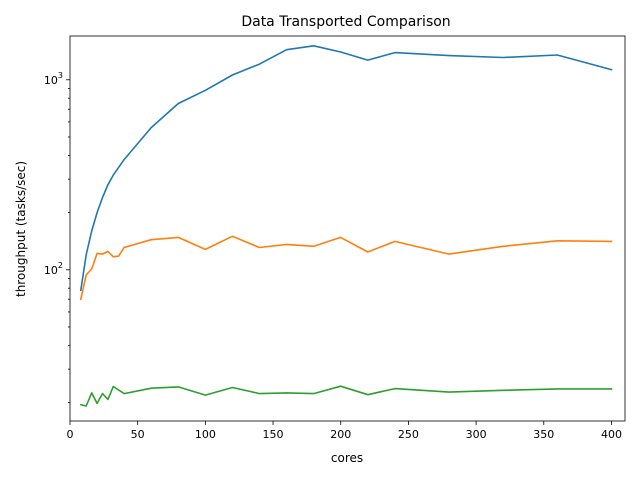  I want to click on x-tick-label: 400, so click(611, 434).